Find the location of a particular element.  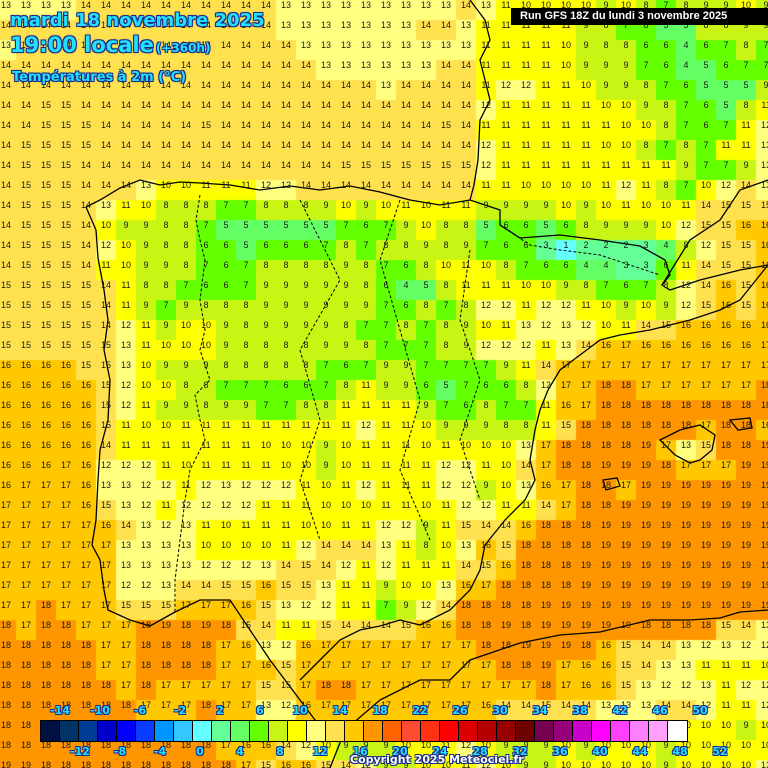

legend-tick-label: 14 is located at coordinates (340, 710).